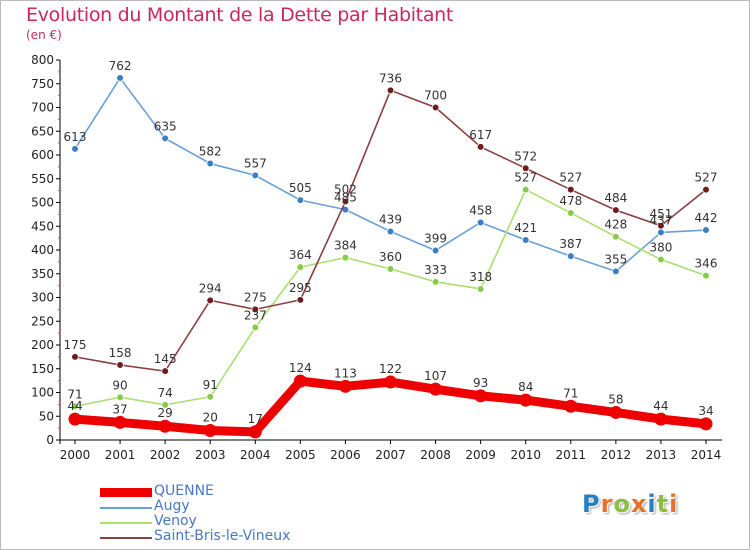 This screenshot has height=550, width=750. I want to click on x-tick-label: 2011, so click(571, 455).